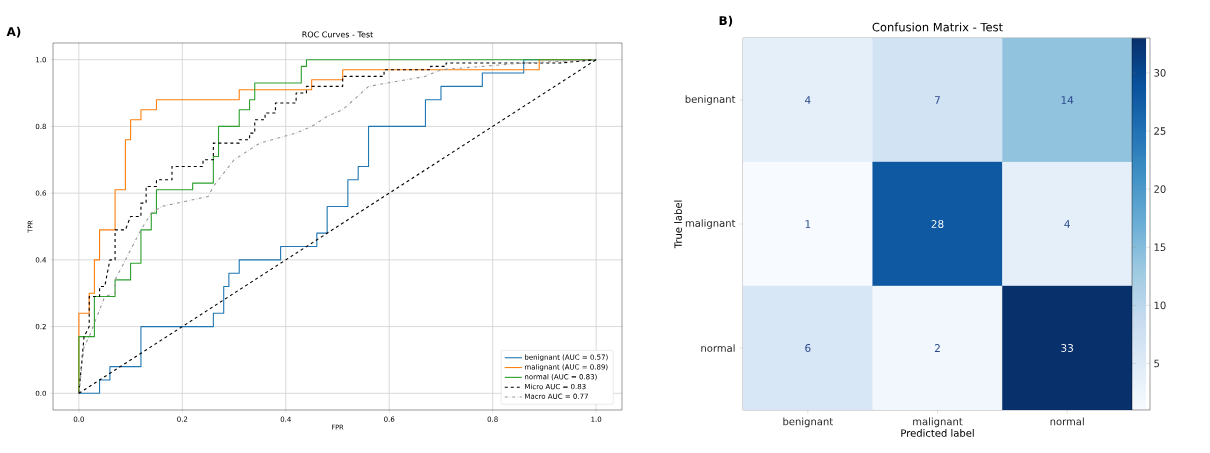  I want to click on y-tick-label: malignant, so click(710, 224).